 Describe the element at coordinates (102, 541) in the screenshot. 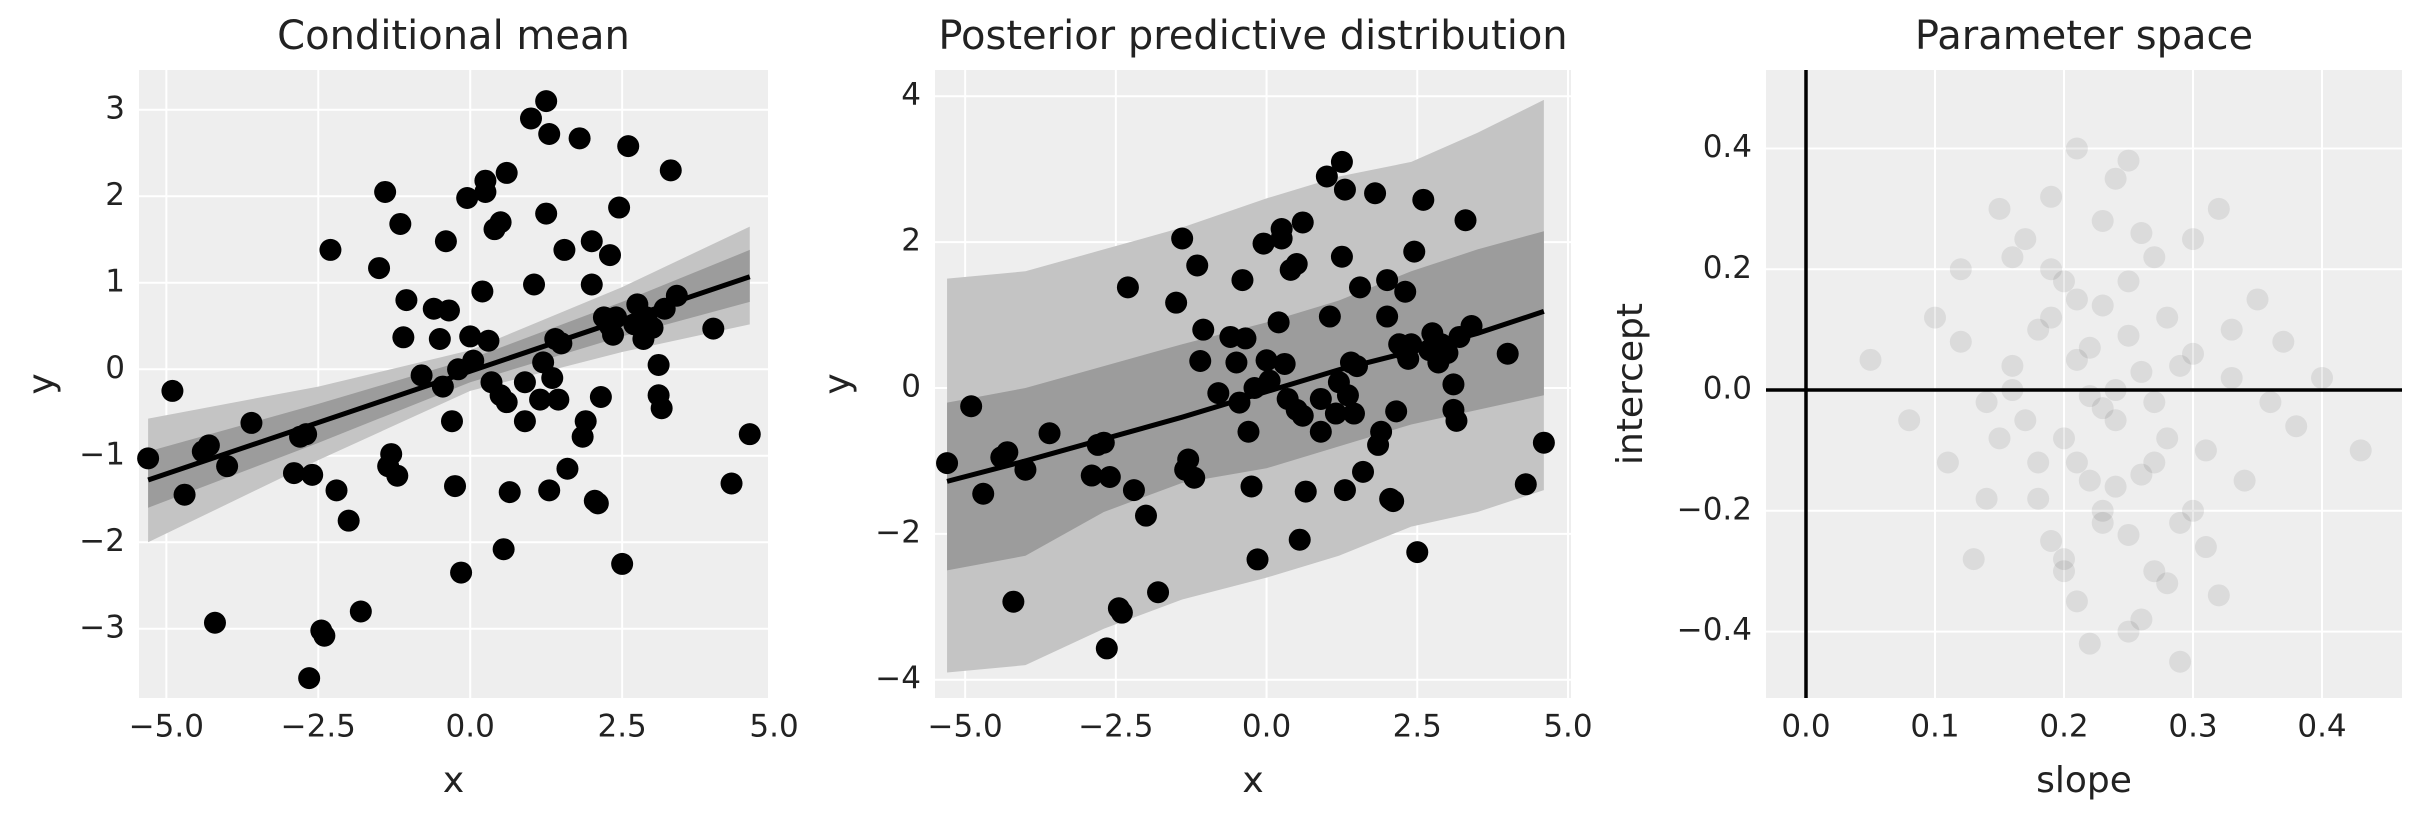

I see `y-tick-label: −2` at that location.